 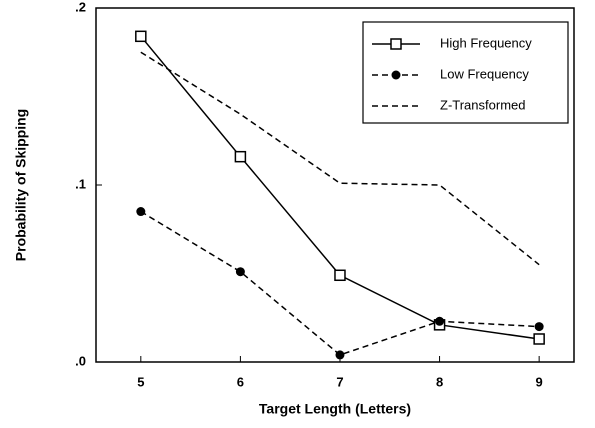 I want to click on legend-label: Low Frequency, so click(x=484, y=73).